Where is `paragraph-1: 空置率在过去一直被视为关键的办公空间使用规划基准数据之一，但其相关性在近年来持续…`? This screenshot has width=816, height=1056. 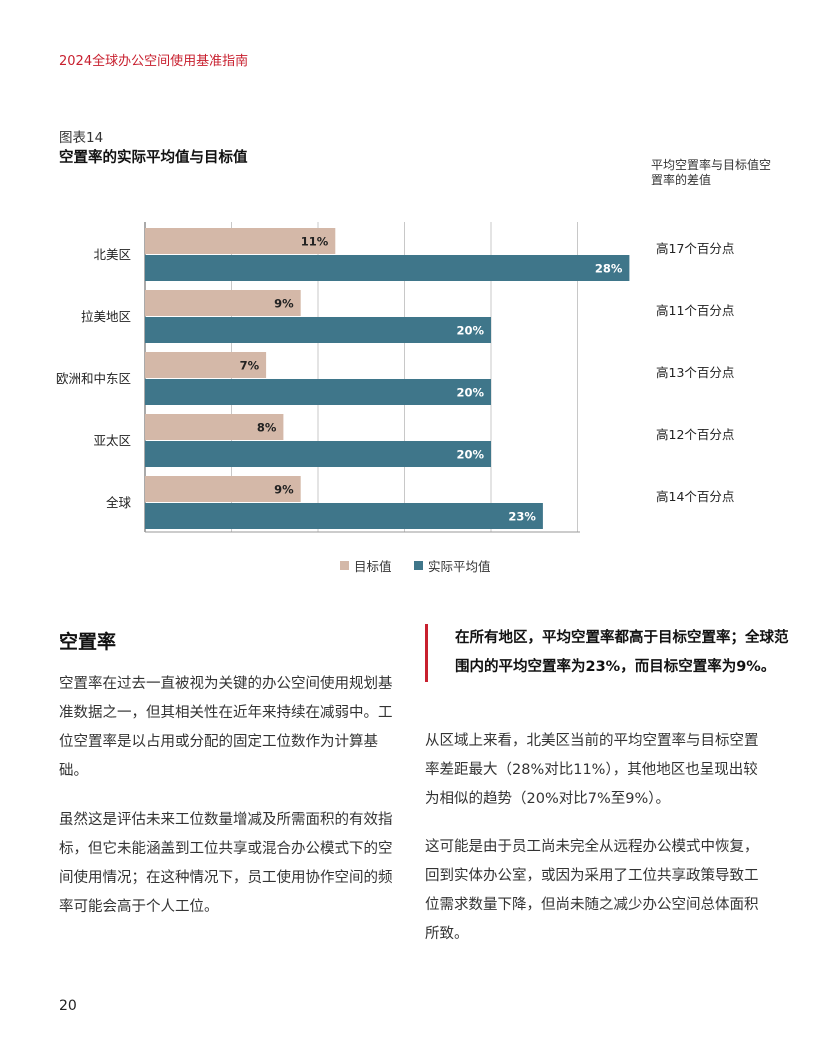
paragraph-1: 空置率在过去一直被视为关键的办公空间使用规划基准数据之一，但其相关性在近年来持续… is located at coordinates (226, 727).